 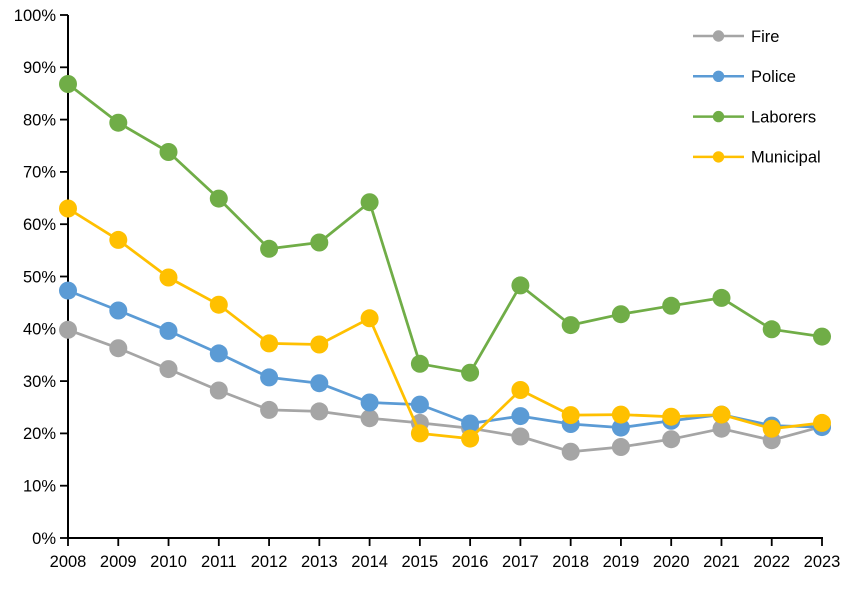 I want to click on data-point-municipal-2021, so click(x=721, y=414).